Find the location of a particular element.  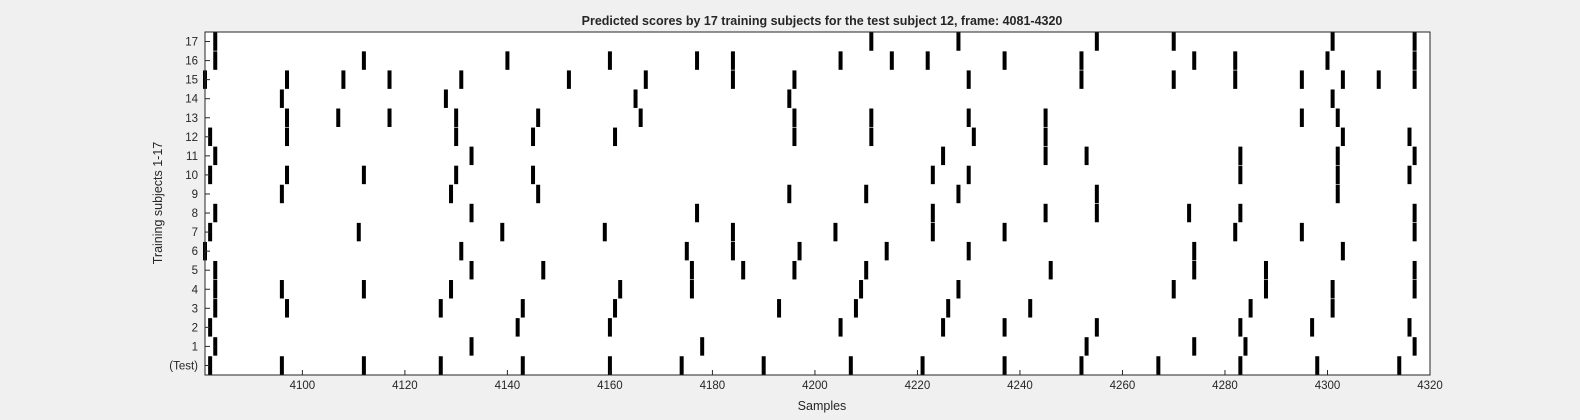

y-tick-label: 4 is located at coordinates (195, 290).